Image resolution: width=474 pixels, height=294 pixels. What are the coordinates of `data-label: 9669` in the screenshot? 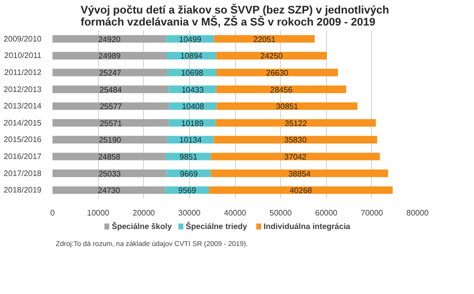 It's located at (189, 173).